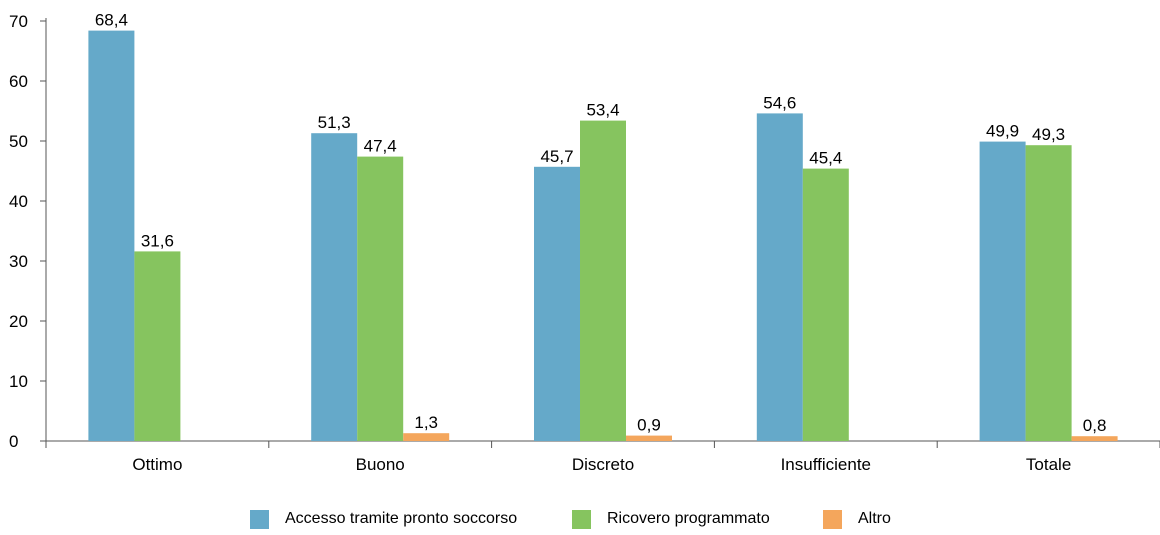 This screenshot has width=1160, height=535. Describe the element at coordinates (603, 464) in the screenshot. I see `category-label: Discreto` at that location.